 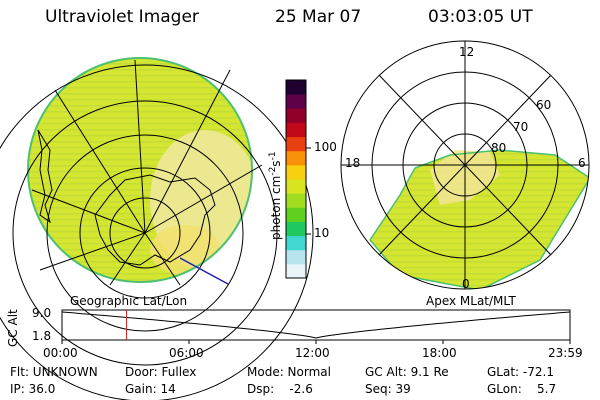 What do you see at coordinates (565, 353) in the screenshot?
I see `altitude-xtick-2359: 23:59` at bounding box center [565, 353].